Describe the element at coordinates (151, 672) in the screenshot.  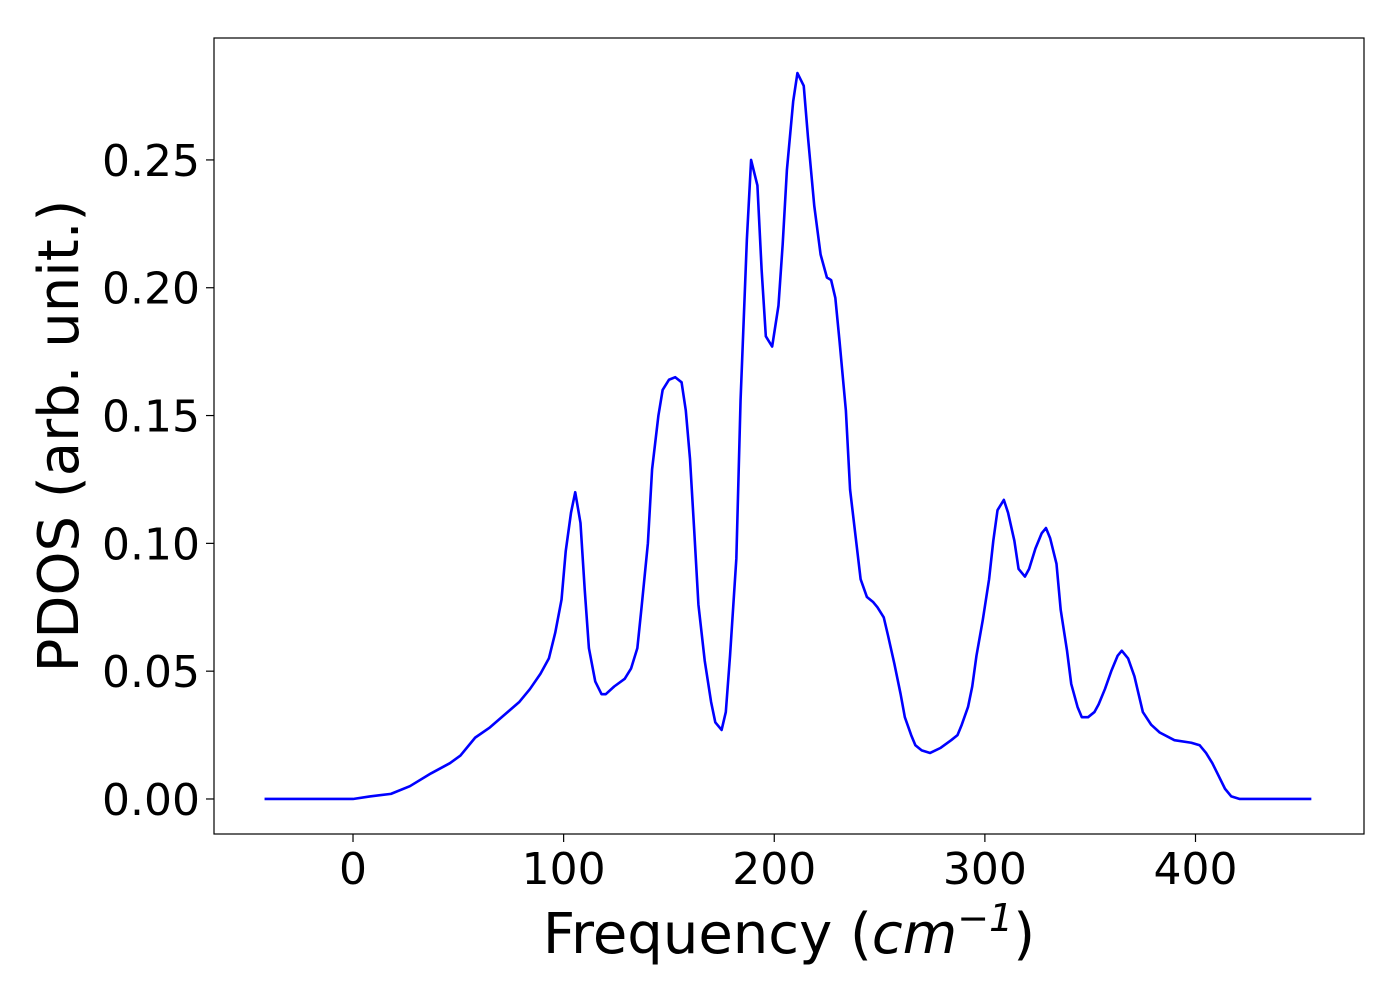
I see `y-tick-label: 0.05` at that location.